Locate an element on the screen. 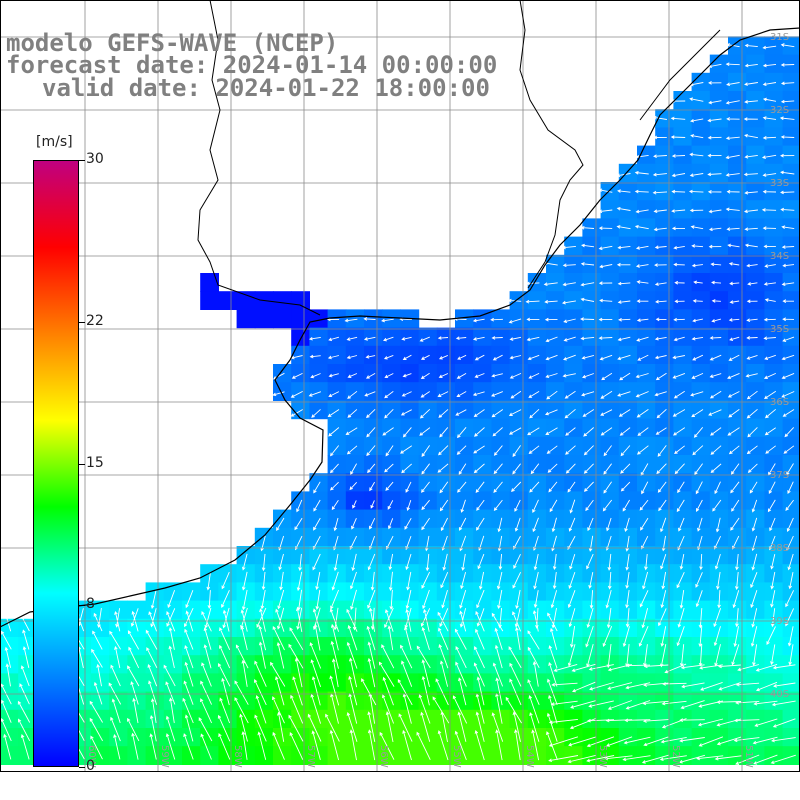 This screenshot has height=800, width=800. lat-label: 32S is located at coordinates (779, 110).